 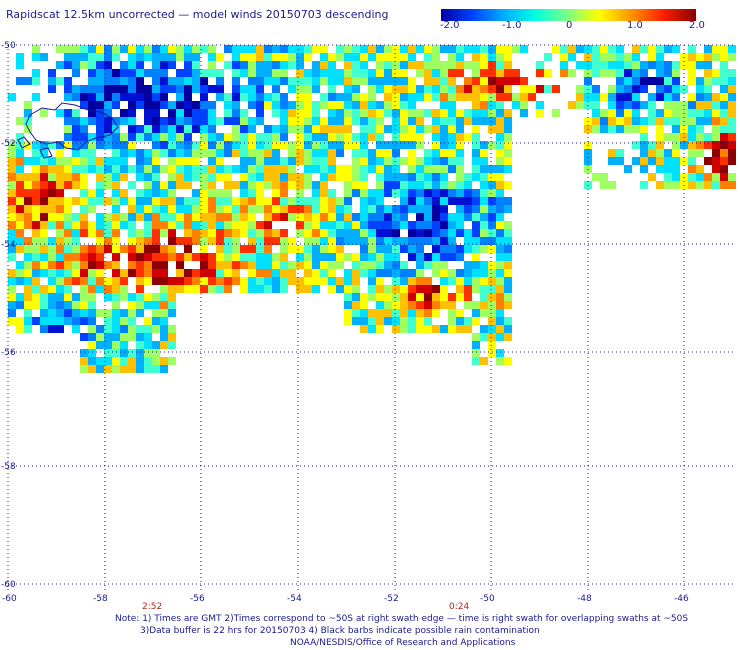 I want to click on lon-label-50: -50, so click(x=487, y=599).